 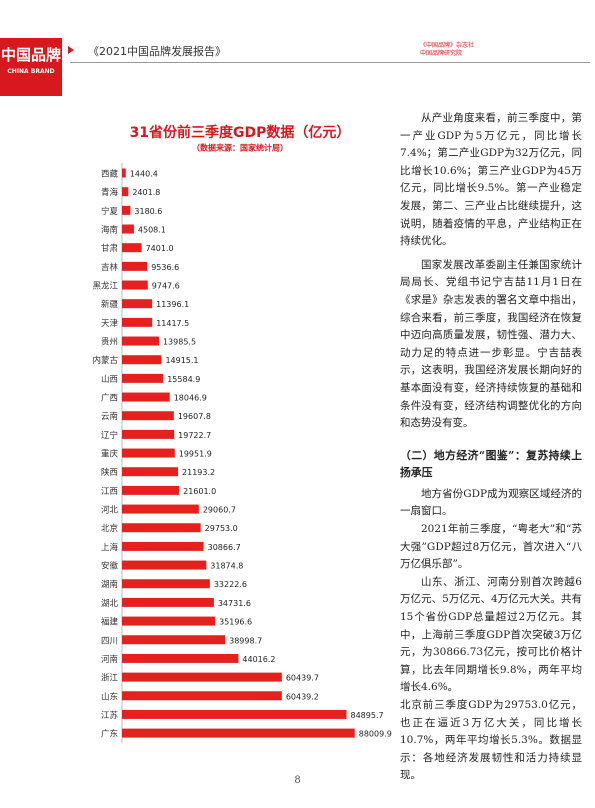 I want to click on value-label: 19722.7, so click(x=194, y=435).